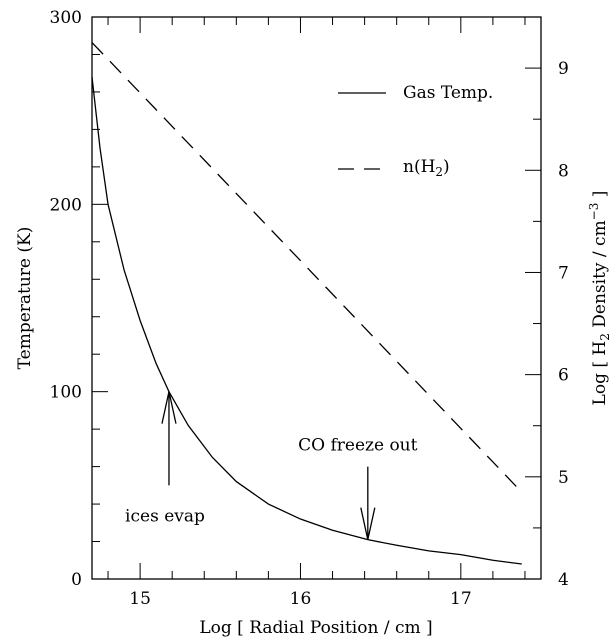 The image size is (613, 642). I want to click on y-right-tick-label: 5, so click(563, 478).